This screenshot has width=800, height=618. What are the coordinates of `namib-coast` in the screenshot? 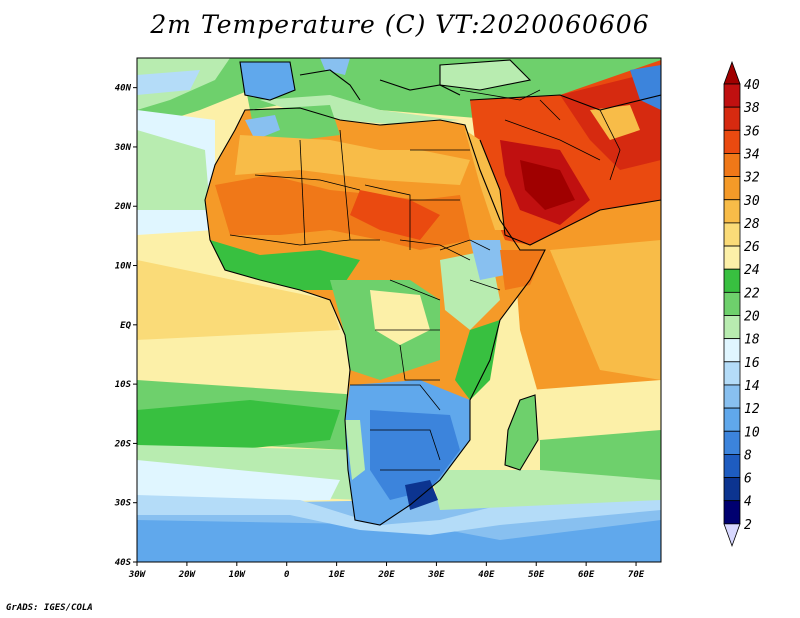 It's located at (355, 450).